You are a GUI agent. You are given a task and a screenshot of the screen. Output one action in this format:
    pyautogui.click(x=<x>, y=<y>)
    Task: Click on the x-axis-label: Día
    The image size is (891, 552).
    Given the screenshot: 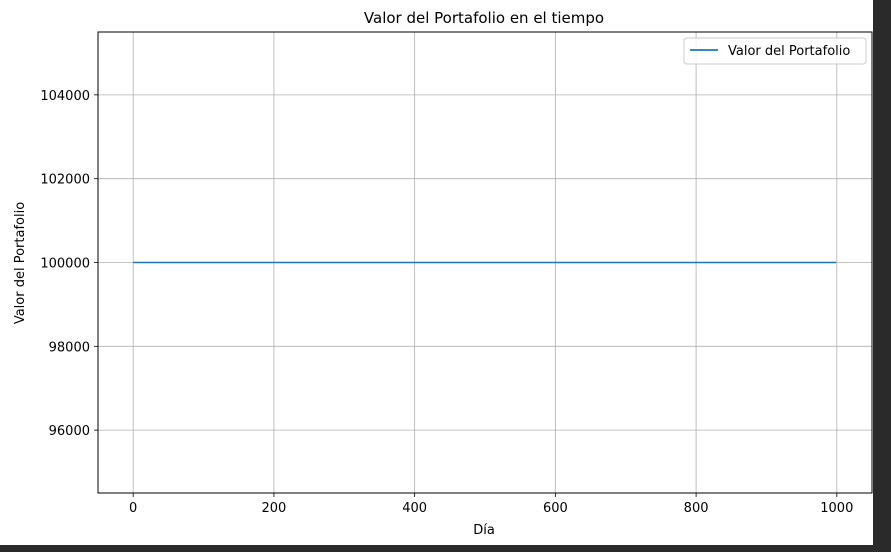 What is the action you would take?
    pyautogui.click(x=484, y=530)
    